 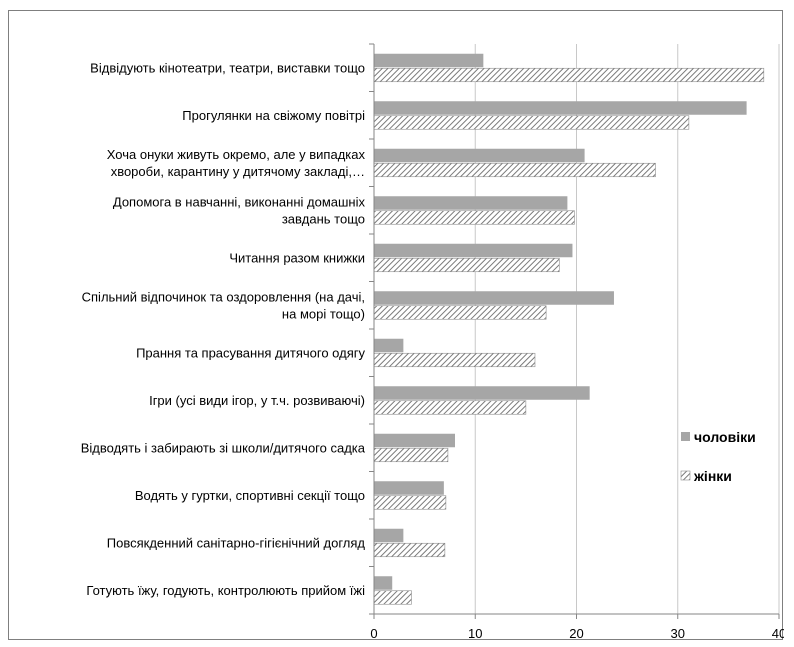 I want to click on category-label-4: Читання разом книжки, so click(x=297, y=257).